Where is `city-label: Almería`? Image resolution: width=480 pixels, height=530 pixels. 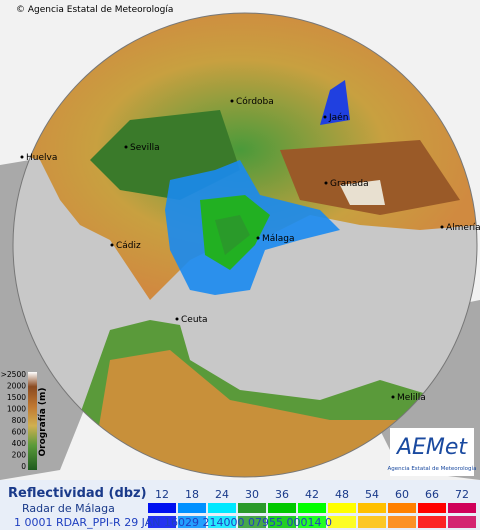 city-label: Almería is located at coordinates (463, 228).